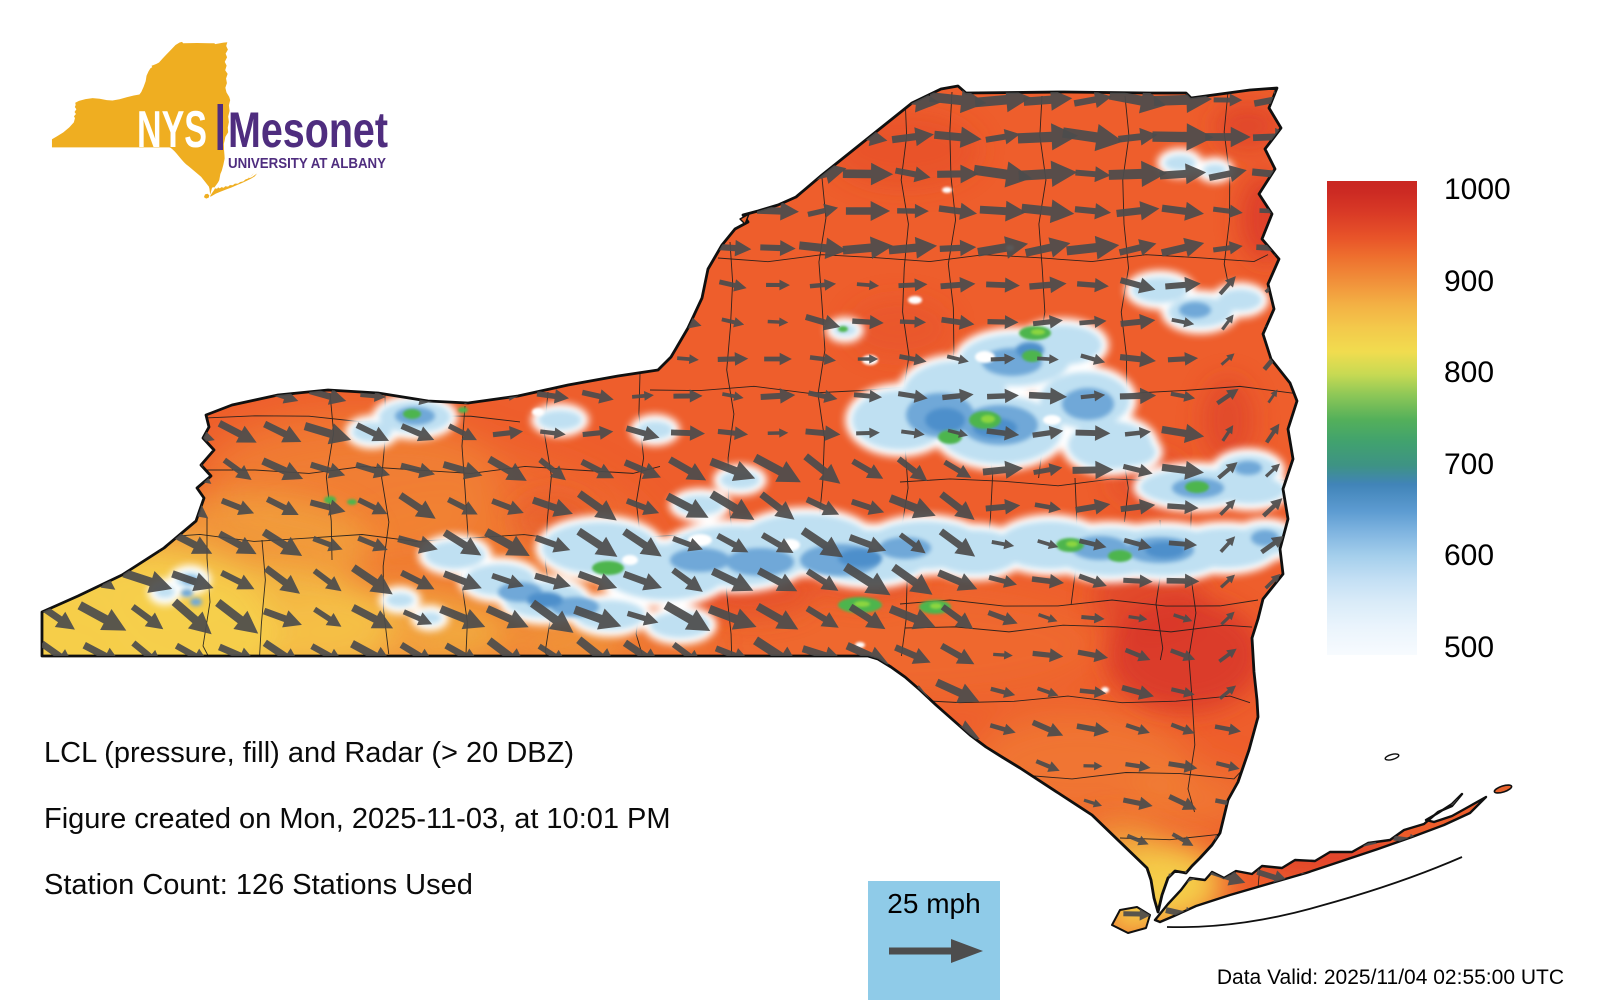 Image resolution: width=1600 pixels, height=1000 pixels. I want to click on station-count-text: Station Count: 126 Stations Used, so click(258, 885).